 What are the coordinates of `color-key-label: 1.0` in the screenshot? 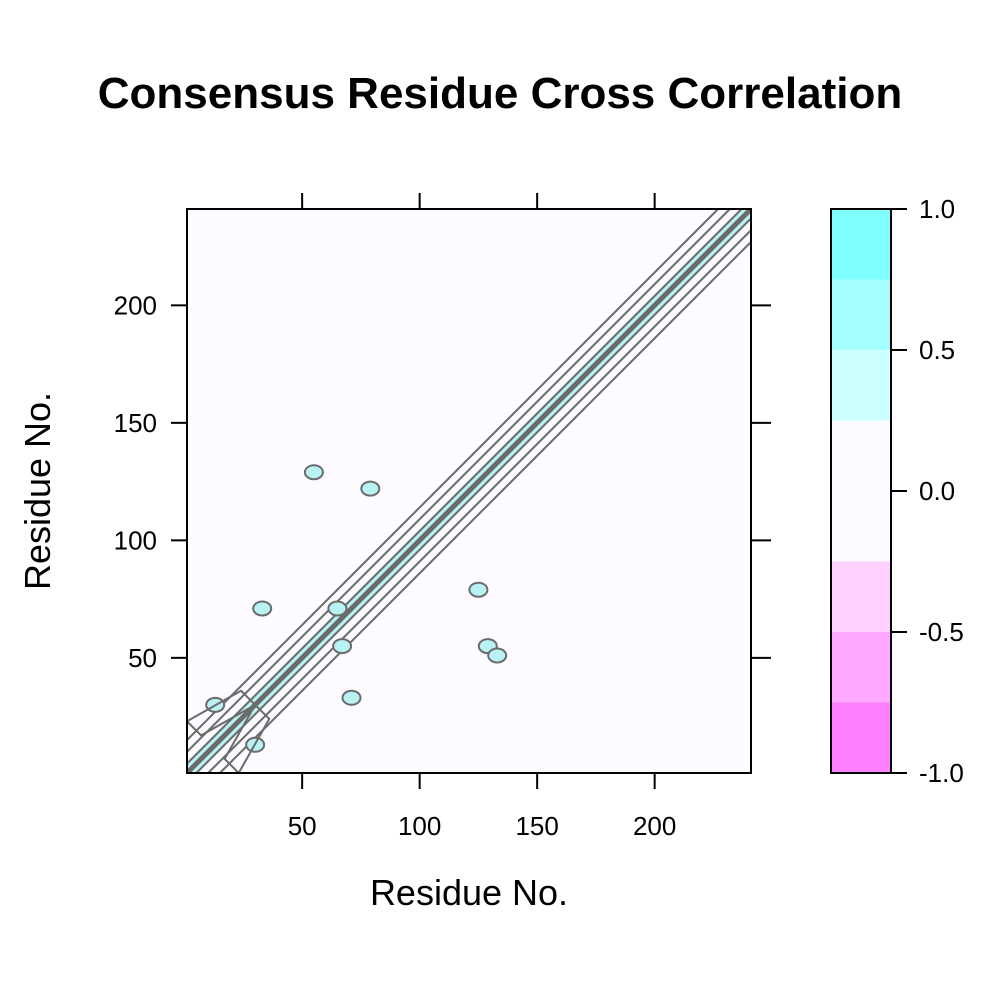 It's located at (937, 209).